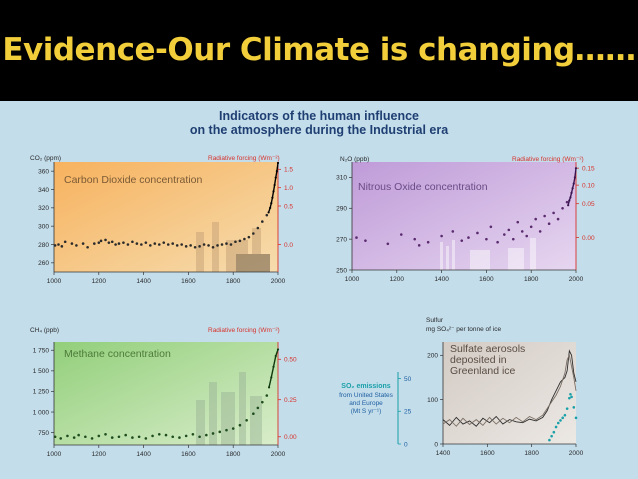  I want to click on ch4-right-axis-label: Radiative forcing (Wm⁻²), so click(244, 330).